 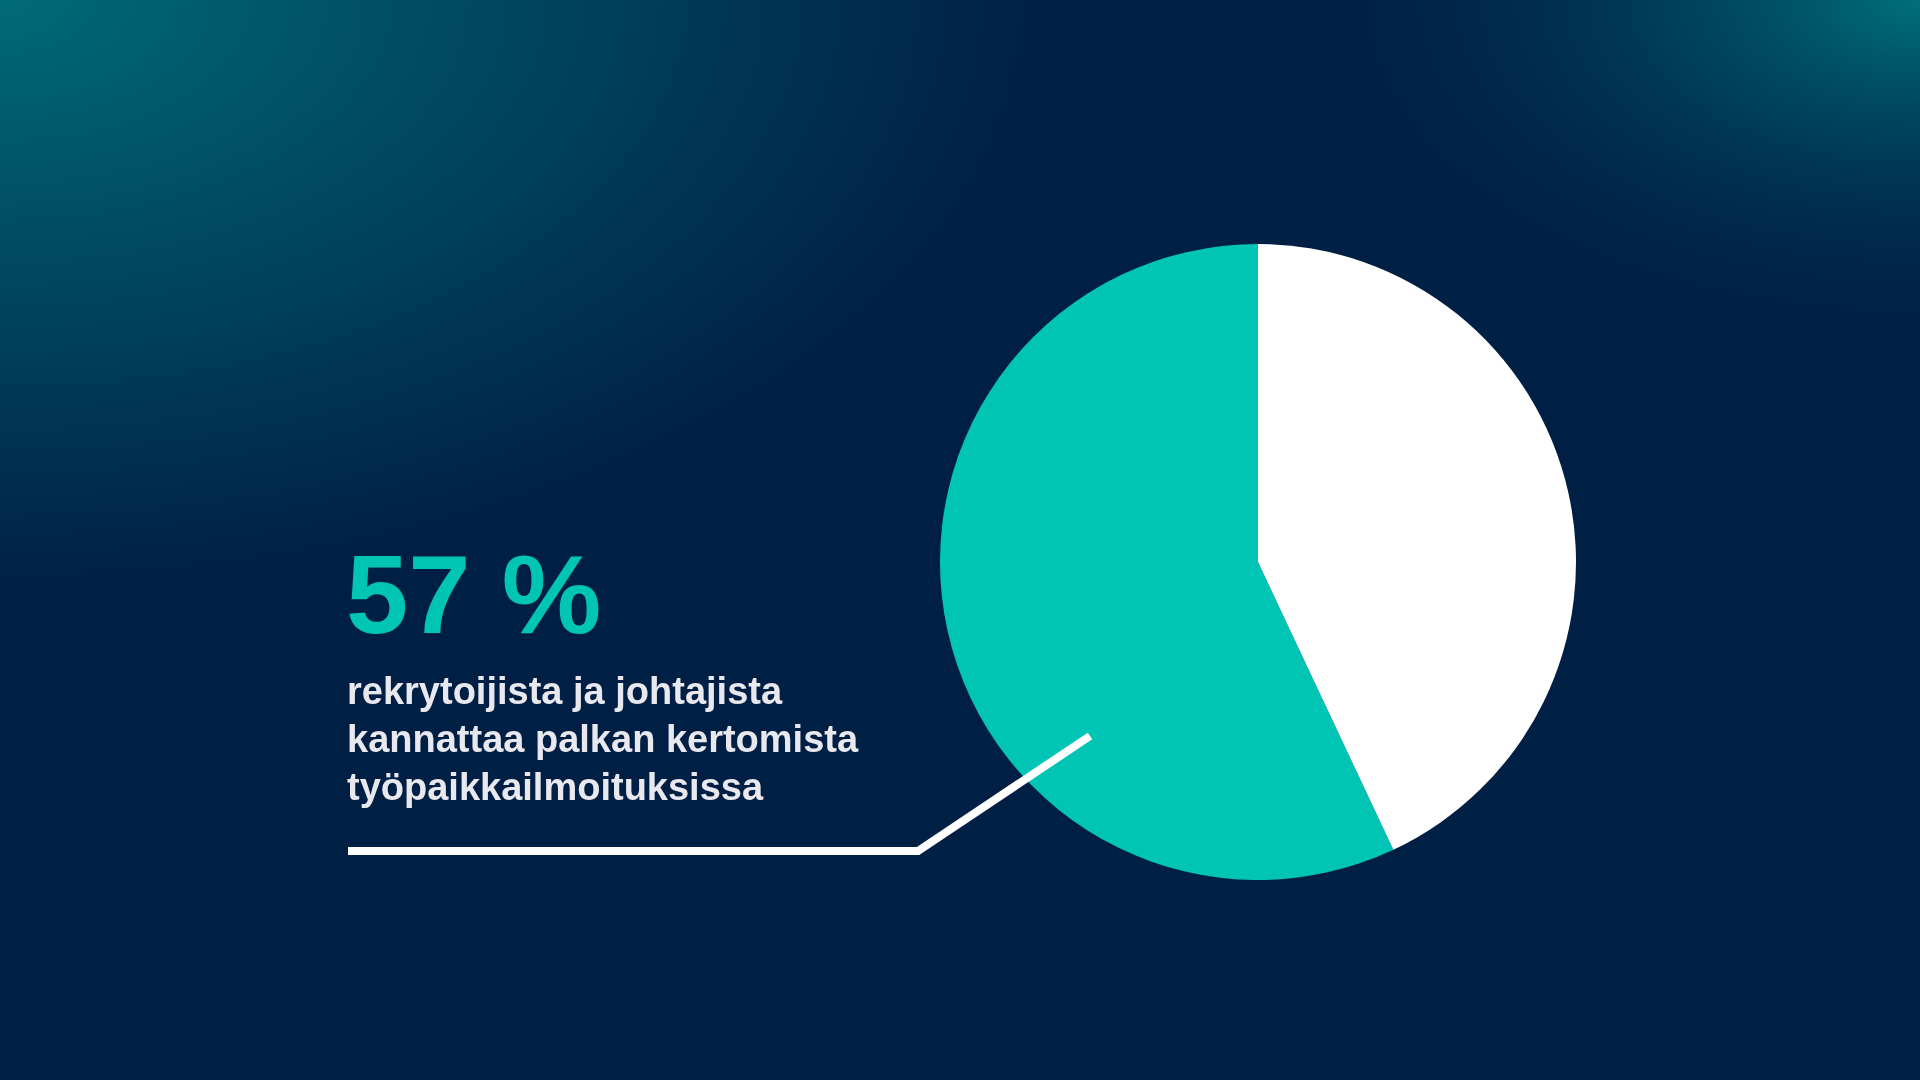 I want to click on text: rekrytoijista ja johtajista kannattaa palkan kertomista työpaikkailmoituksissa, so click(x=603, y=739).